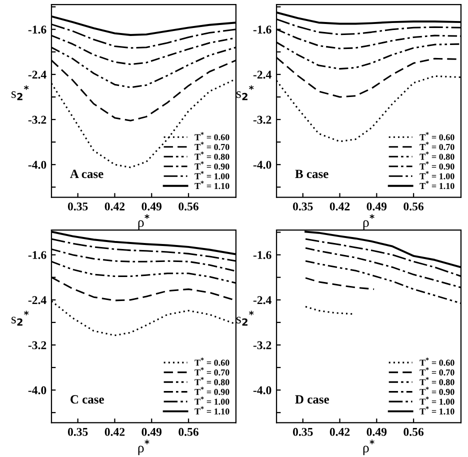 The height and width of the screenshot is (457, 468). What do you see at coordinates (87, 174) in the screenshot?
I see `annotation: A case` at bounding box center [87, 174].